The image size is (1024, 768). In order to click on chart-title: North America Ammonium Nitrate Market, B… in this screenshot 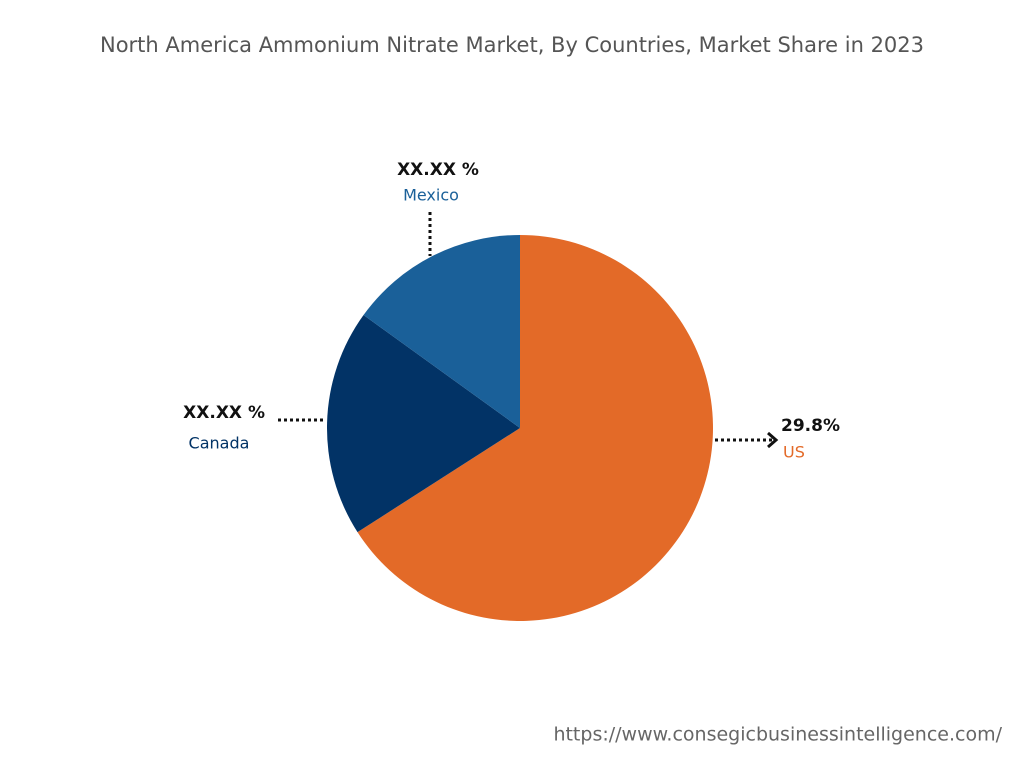, I will do `click(512, 45)`.